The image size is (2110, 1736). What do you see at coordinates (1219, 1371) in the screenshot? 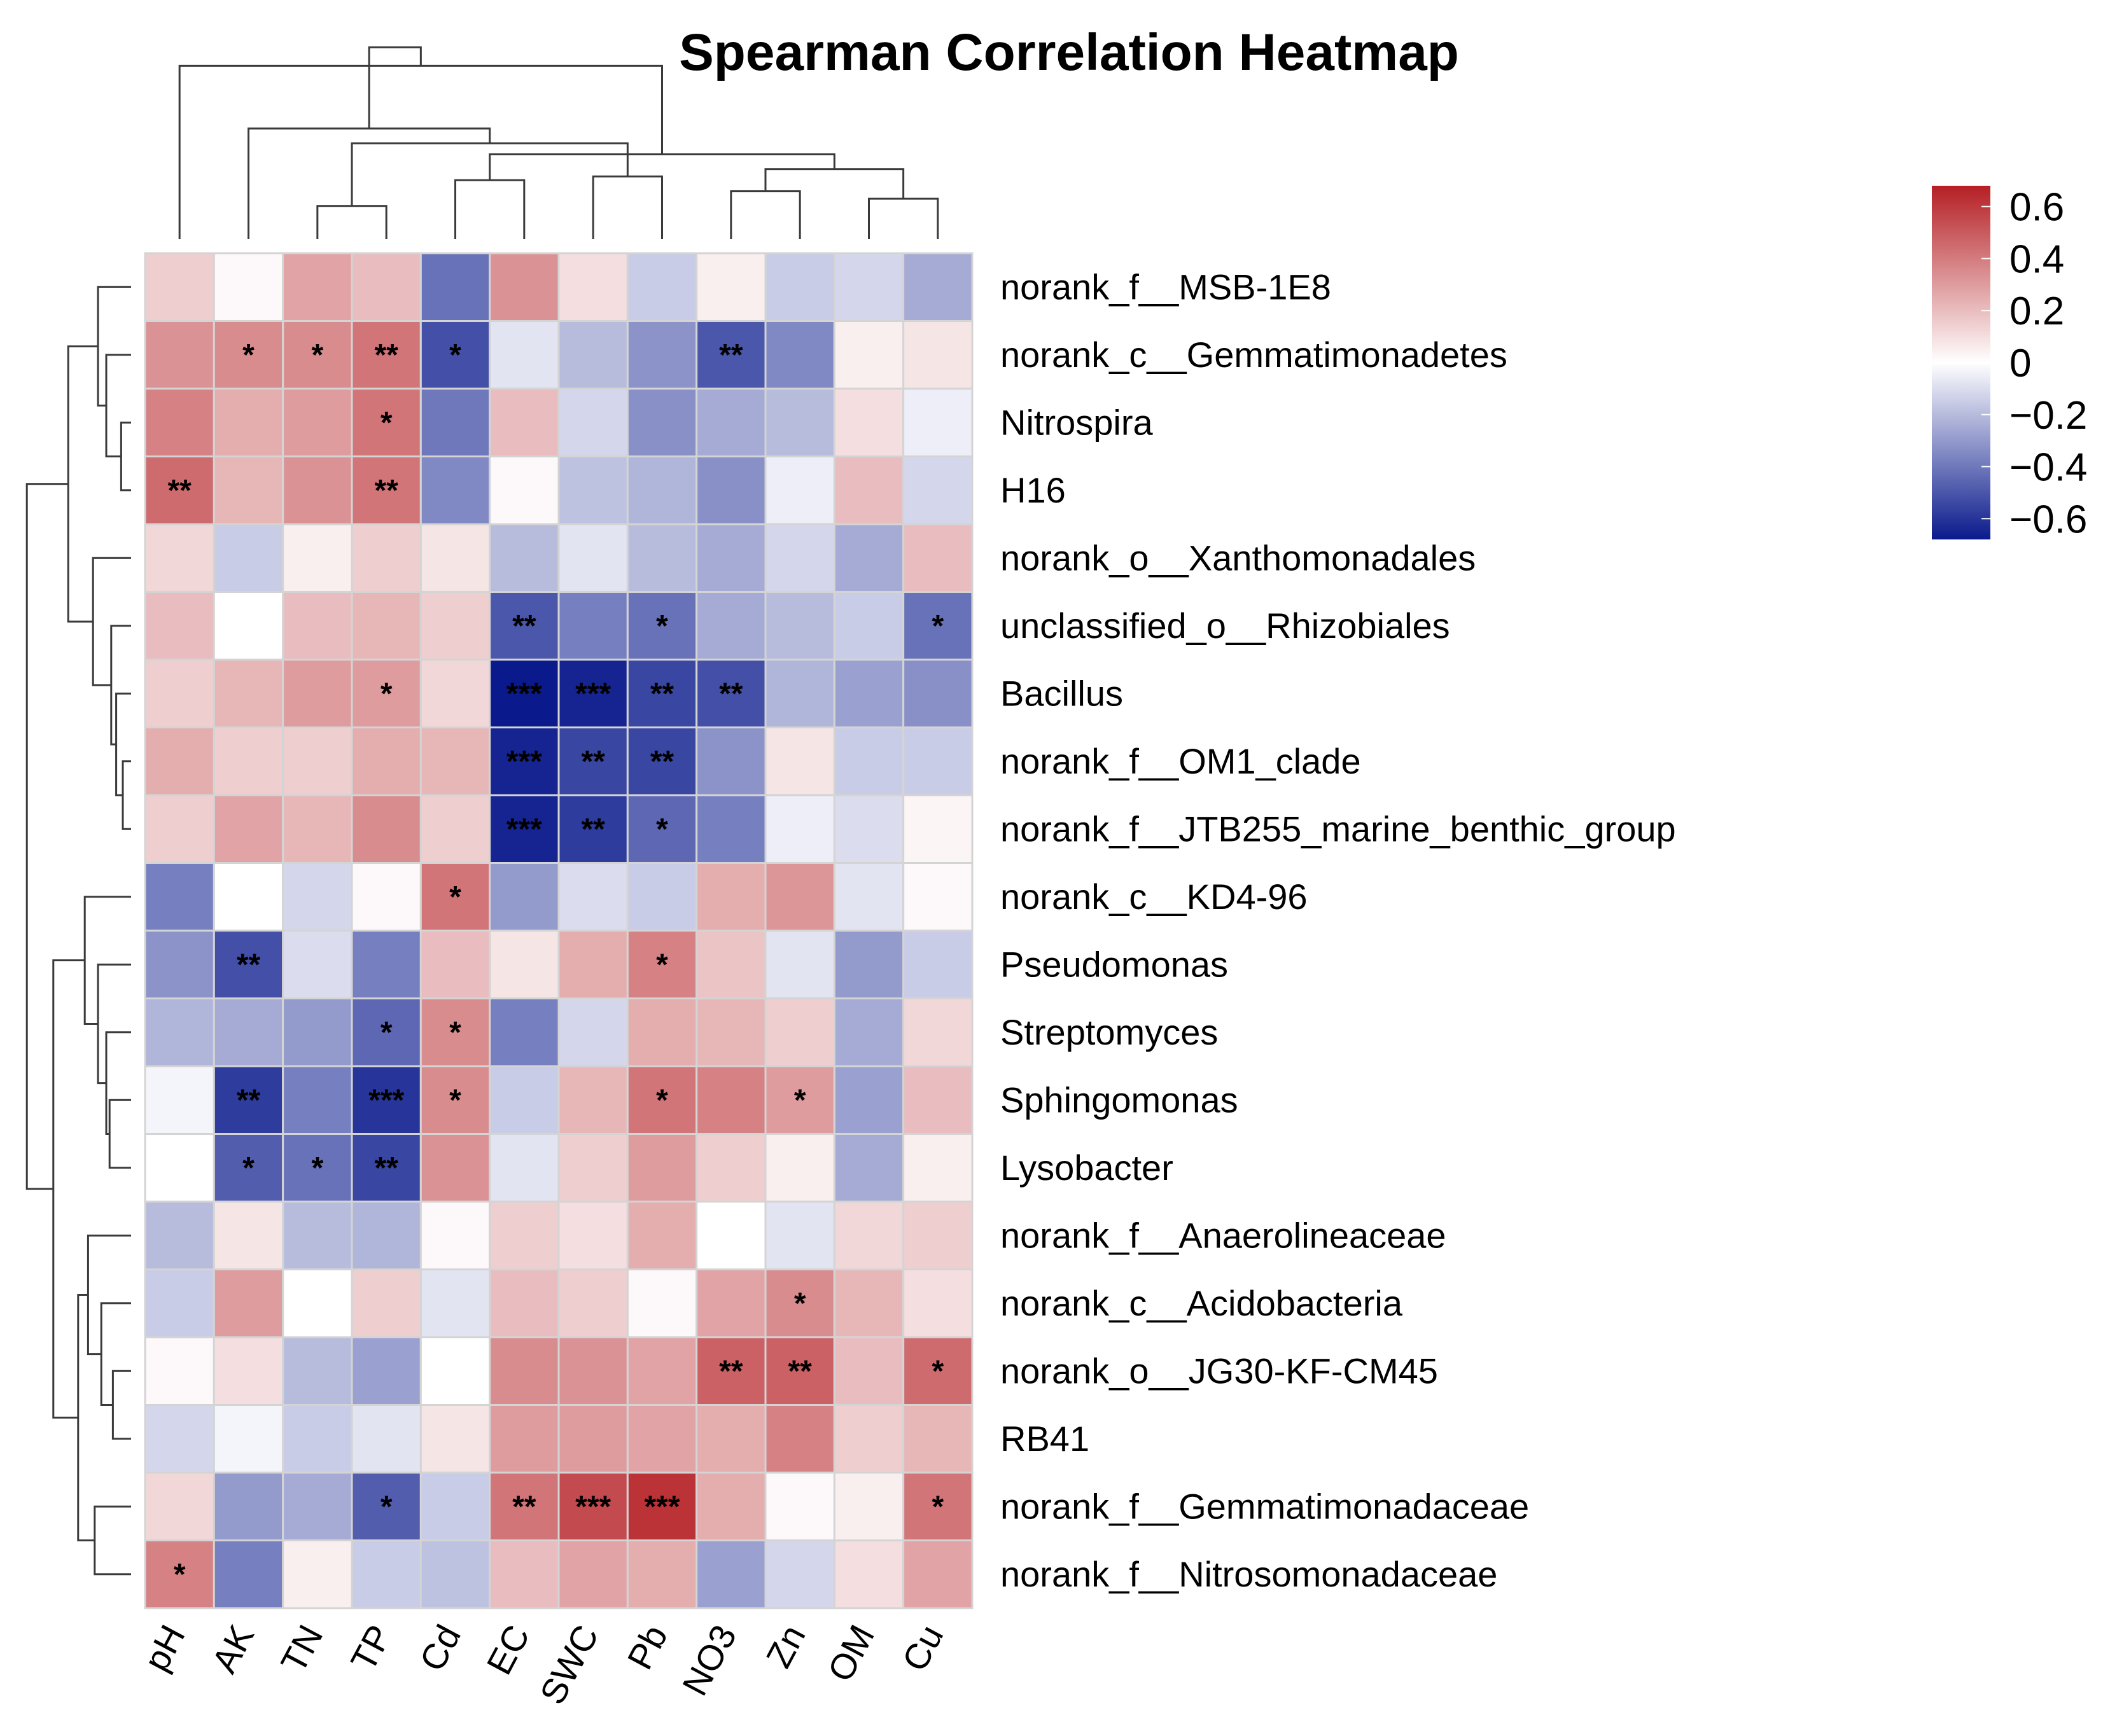
I see `row-label: norank_o__JG30-KF-CM45` at bounding box center [1219, 1371].